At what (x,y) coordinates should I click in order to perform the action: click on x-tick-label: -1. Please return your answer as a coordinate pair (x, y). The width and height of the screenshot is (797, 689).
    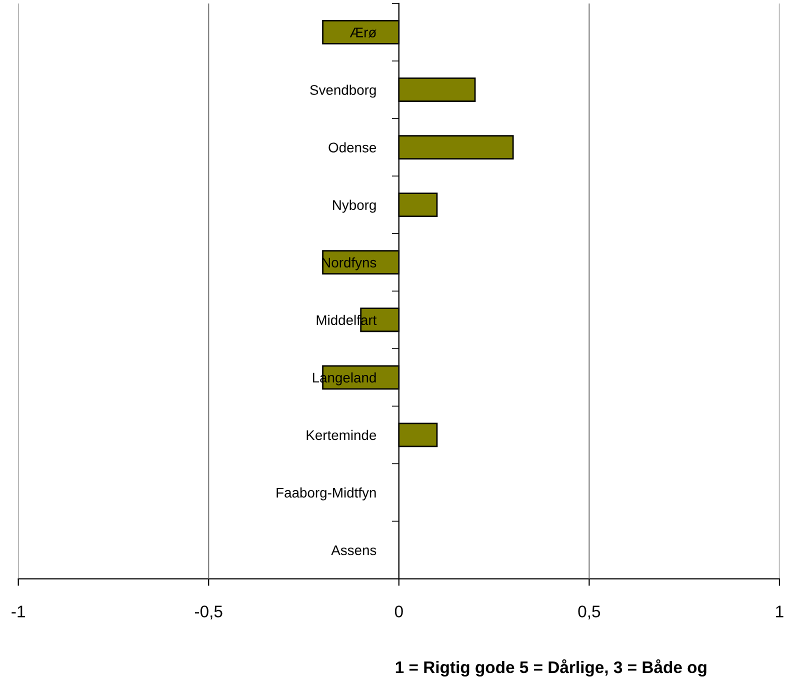
    Looking at the image, I should click on (18, 612).